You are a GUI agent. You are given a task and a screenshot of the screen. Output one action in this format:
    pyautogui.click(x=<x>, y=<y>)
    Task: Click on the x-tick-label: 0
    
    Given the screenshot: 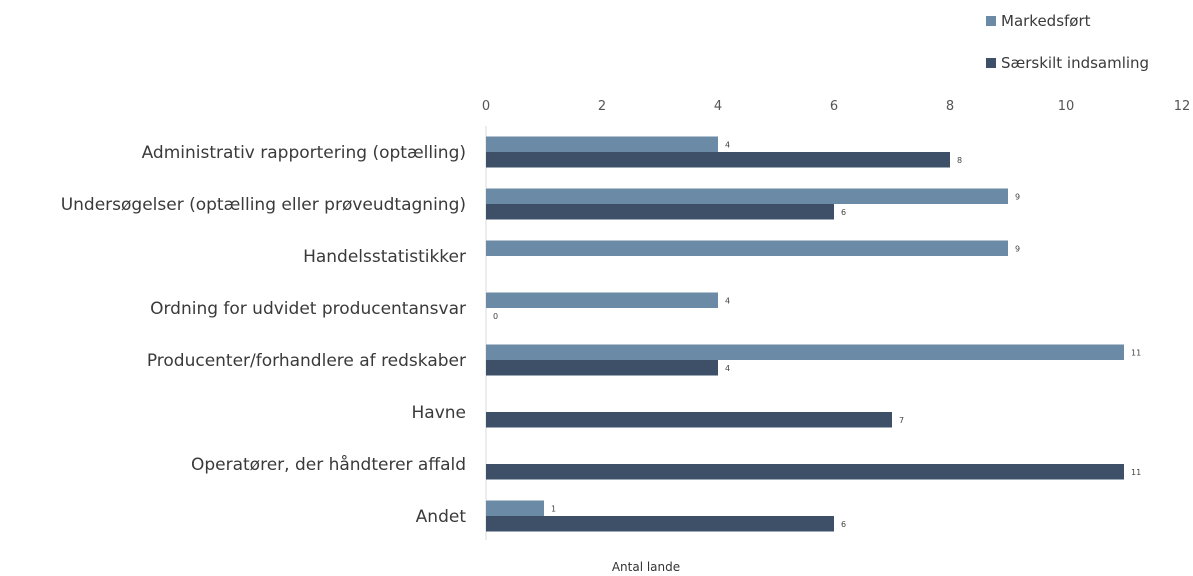 What is the action you would take?
    pyautogui.click(x=486, y=106)
    